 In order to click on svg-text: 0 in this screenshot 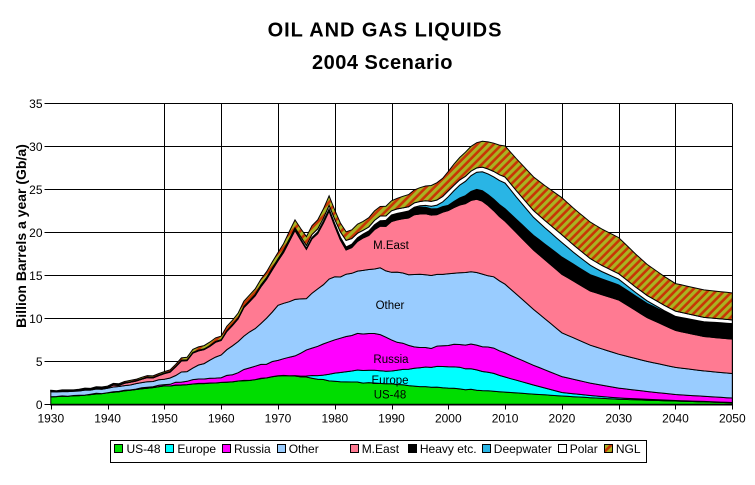, I will do `click(39, 405)`.